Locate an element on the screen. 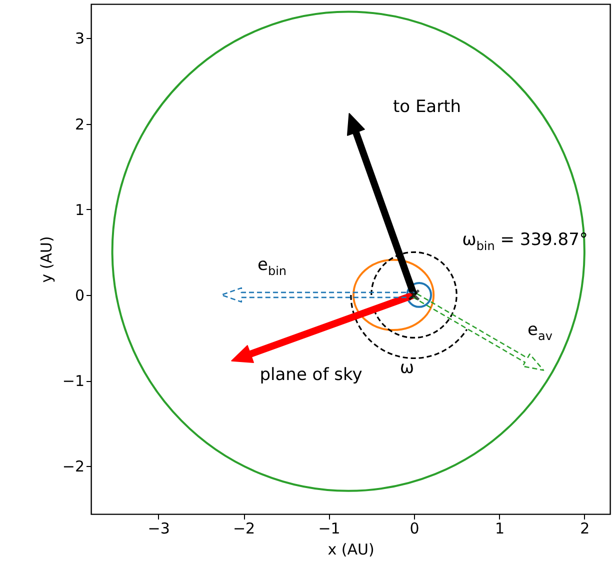  y-tick-label: 1 is located at coordinates (79, 209).